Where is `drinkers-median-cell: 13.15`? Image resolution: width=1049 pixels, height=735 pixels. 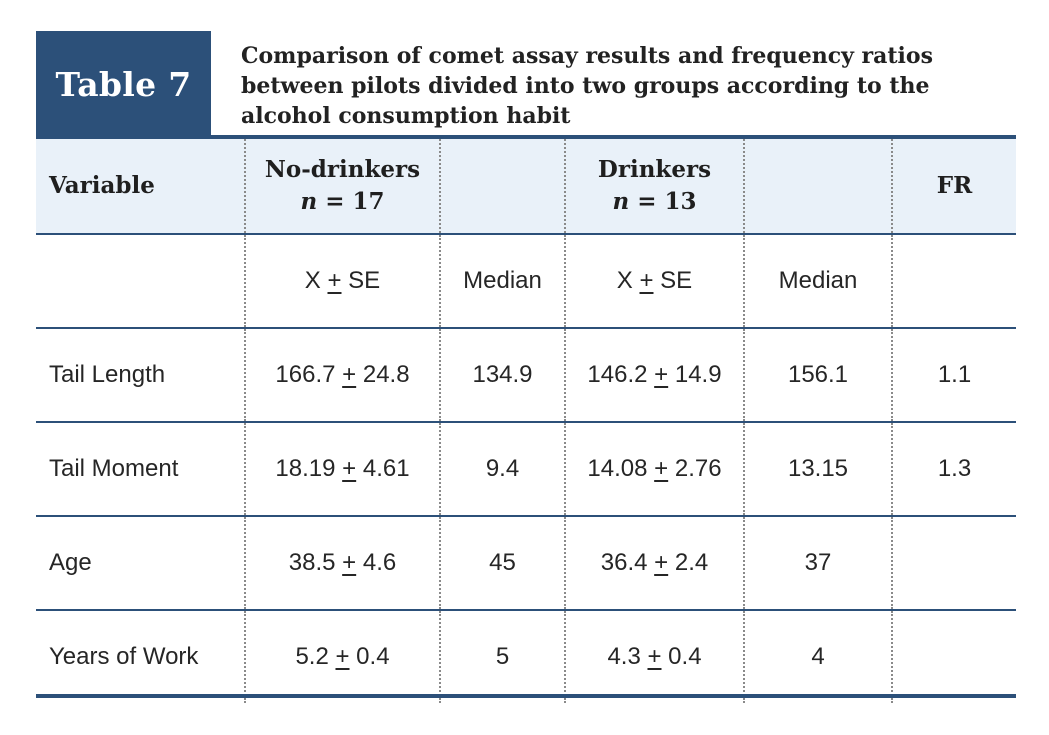
drinkers-median-cell: 13.15 is located at coordinates (817, 468).